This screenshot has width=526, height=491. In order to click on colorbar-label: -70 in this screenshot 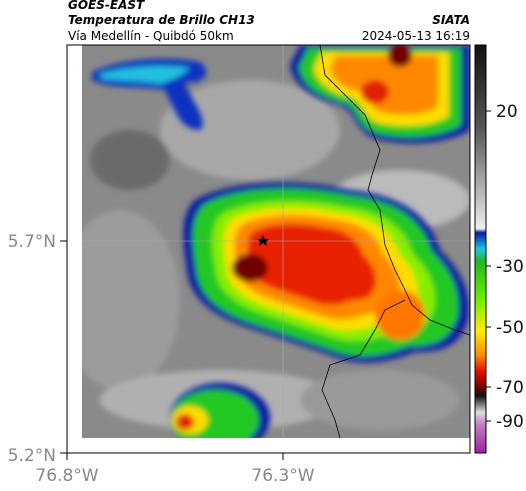, I will do `click(510, 388)`.